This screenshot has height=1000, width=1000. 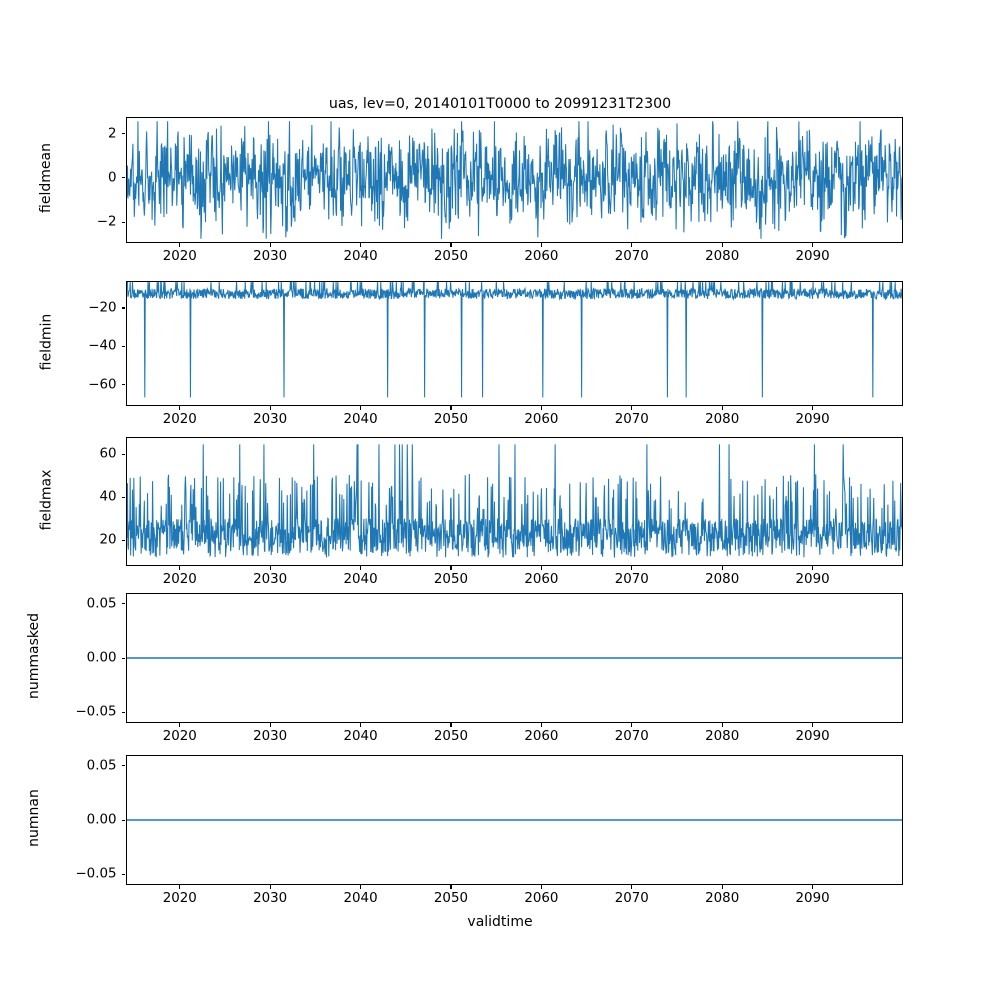 What do you see at coordinates (108, 540) in the screenshot?
I see `y-tick-label: 20` at bounding box center [108, 540].